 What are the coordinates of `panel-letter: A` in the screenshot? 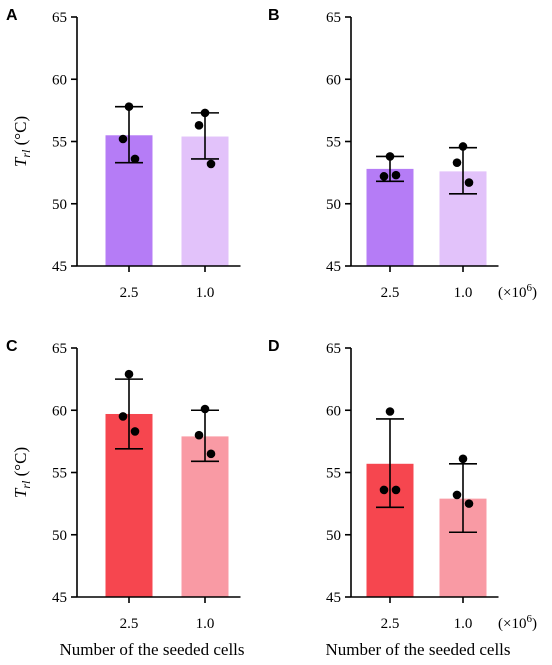 It's located at (12, 15).